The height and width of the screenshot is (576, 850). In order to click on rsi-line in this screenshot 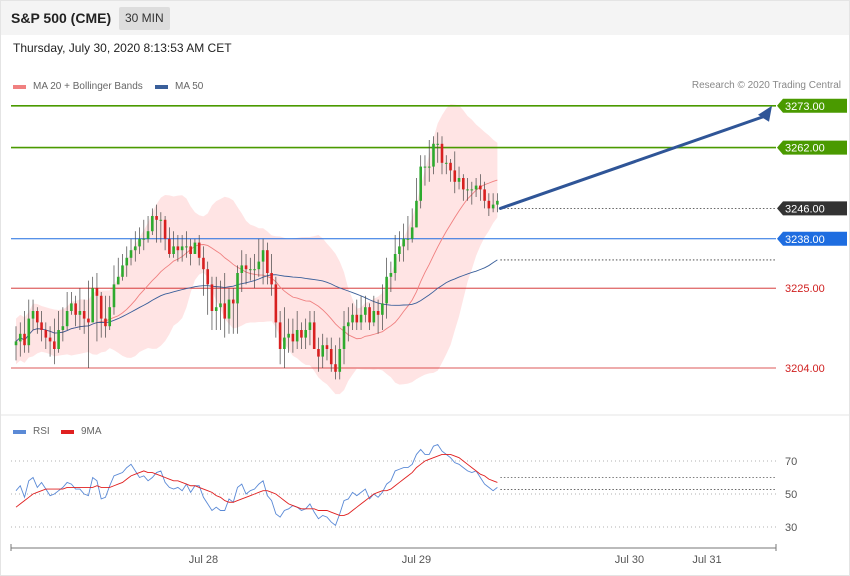, I will do `click(256, 485)`.